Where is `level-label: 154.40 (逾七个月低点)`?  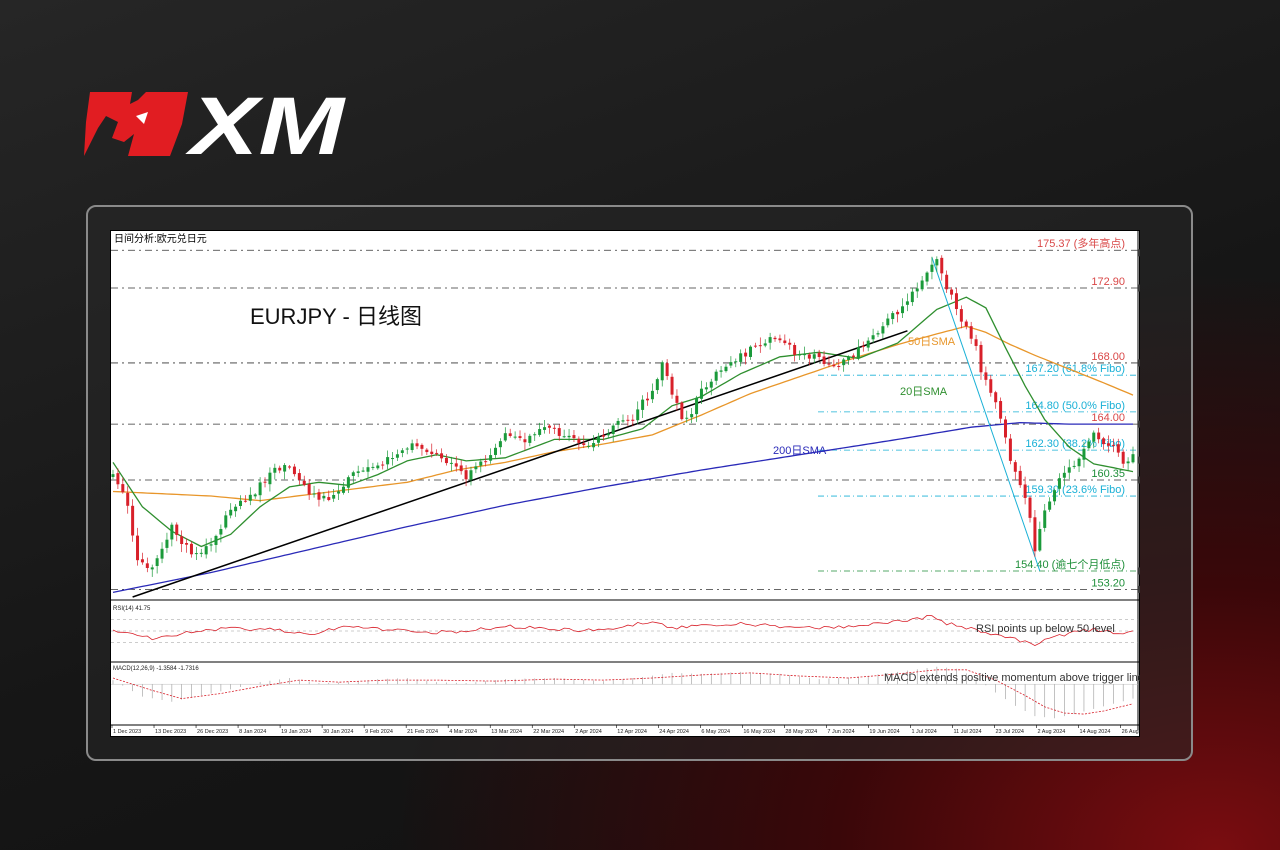
level-label: 154.40 (逾七个月低点) is located at coordinates (1070, 564).